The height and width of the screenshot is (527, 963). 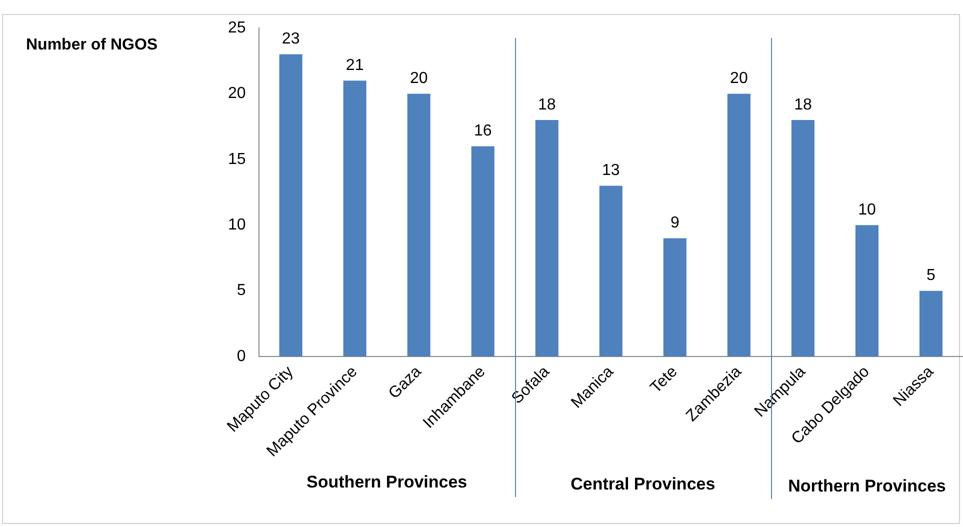 What do you see at coordinates (867, 210) in the screenshot?
I see `data-label: 10` at bounding box center [867, 210].